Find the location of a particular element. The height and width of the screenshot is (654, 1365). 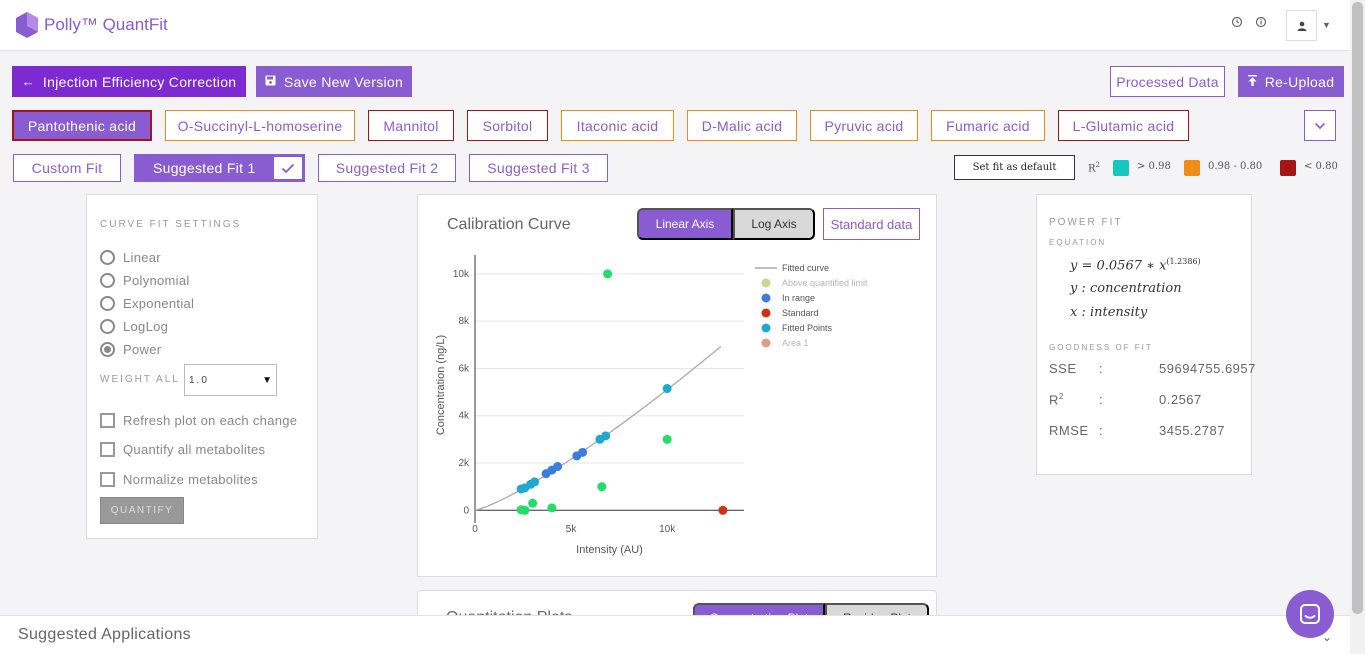

suggested-fit-1-label: Suggested Fit 1 is located at coordinates (204, 168).